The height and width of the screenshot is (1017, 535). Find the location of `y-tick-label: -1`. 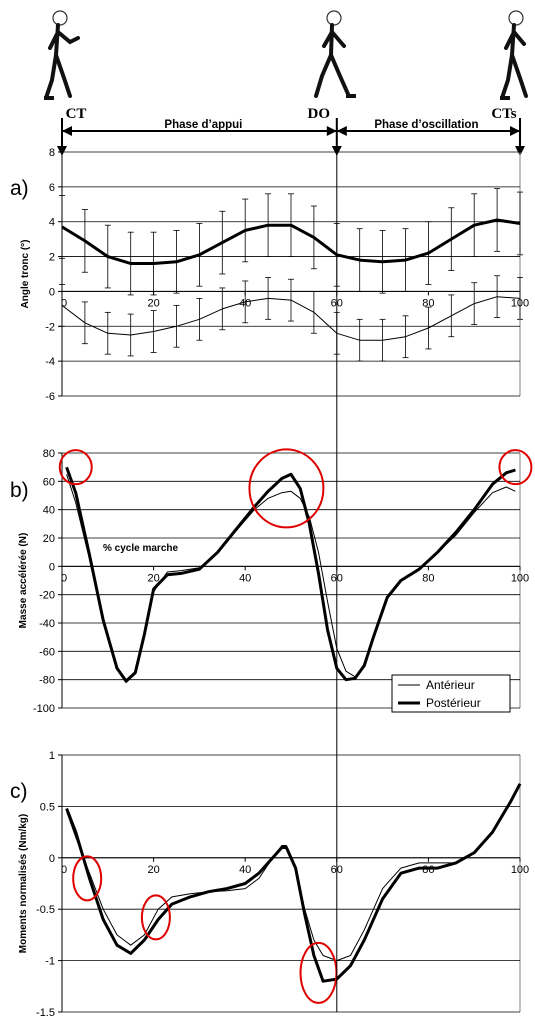

y-tick-label: -1 is located at coordinates (50, 962).